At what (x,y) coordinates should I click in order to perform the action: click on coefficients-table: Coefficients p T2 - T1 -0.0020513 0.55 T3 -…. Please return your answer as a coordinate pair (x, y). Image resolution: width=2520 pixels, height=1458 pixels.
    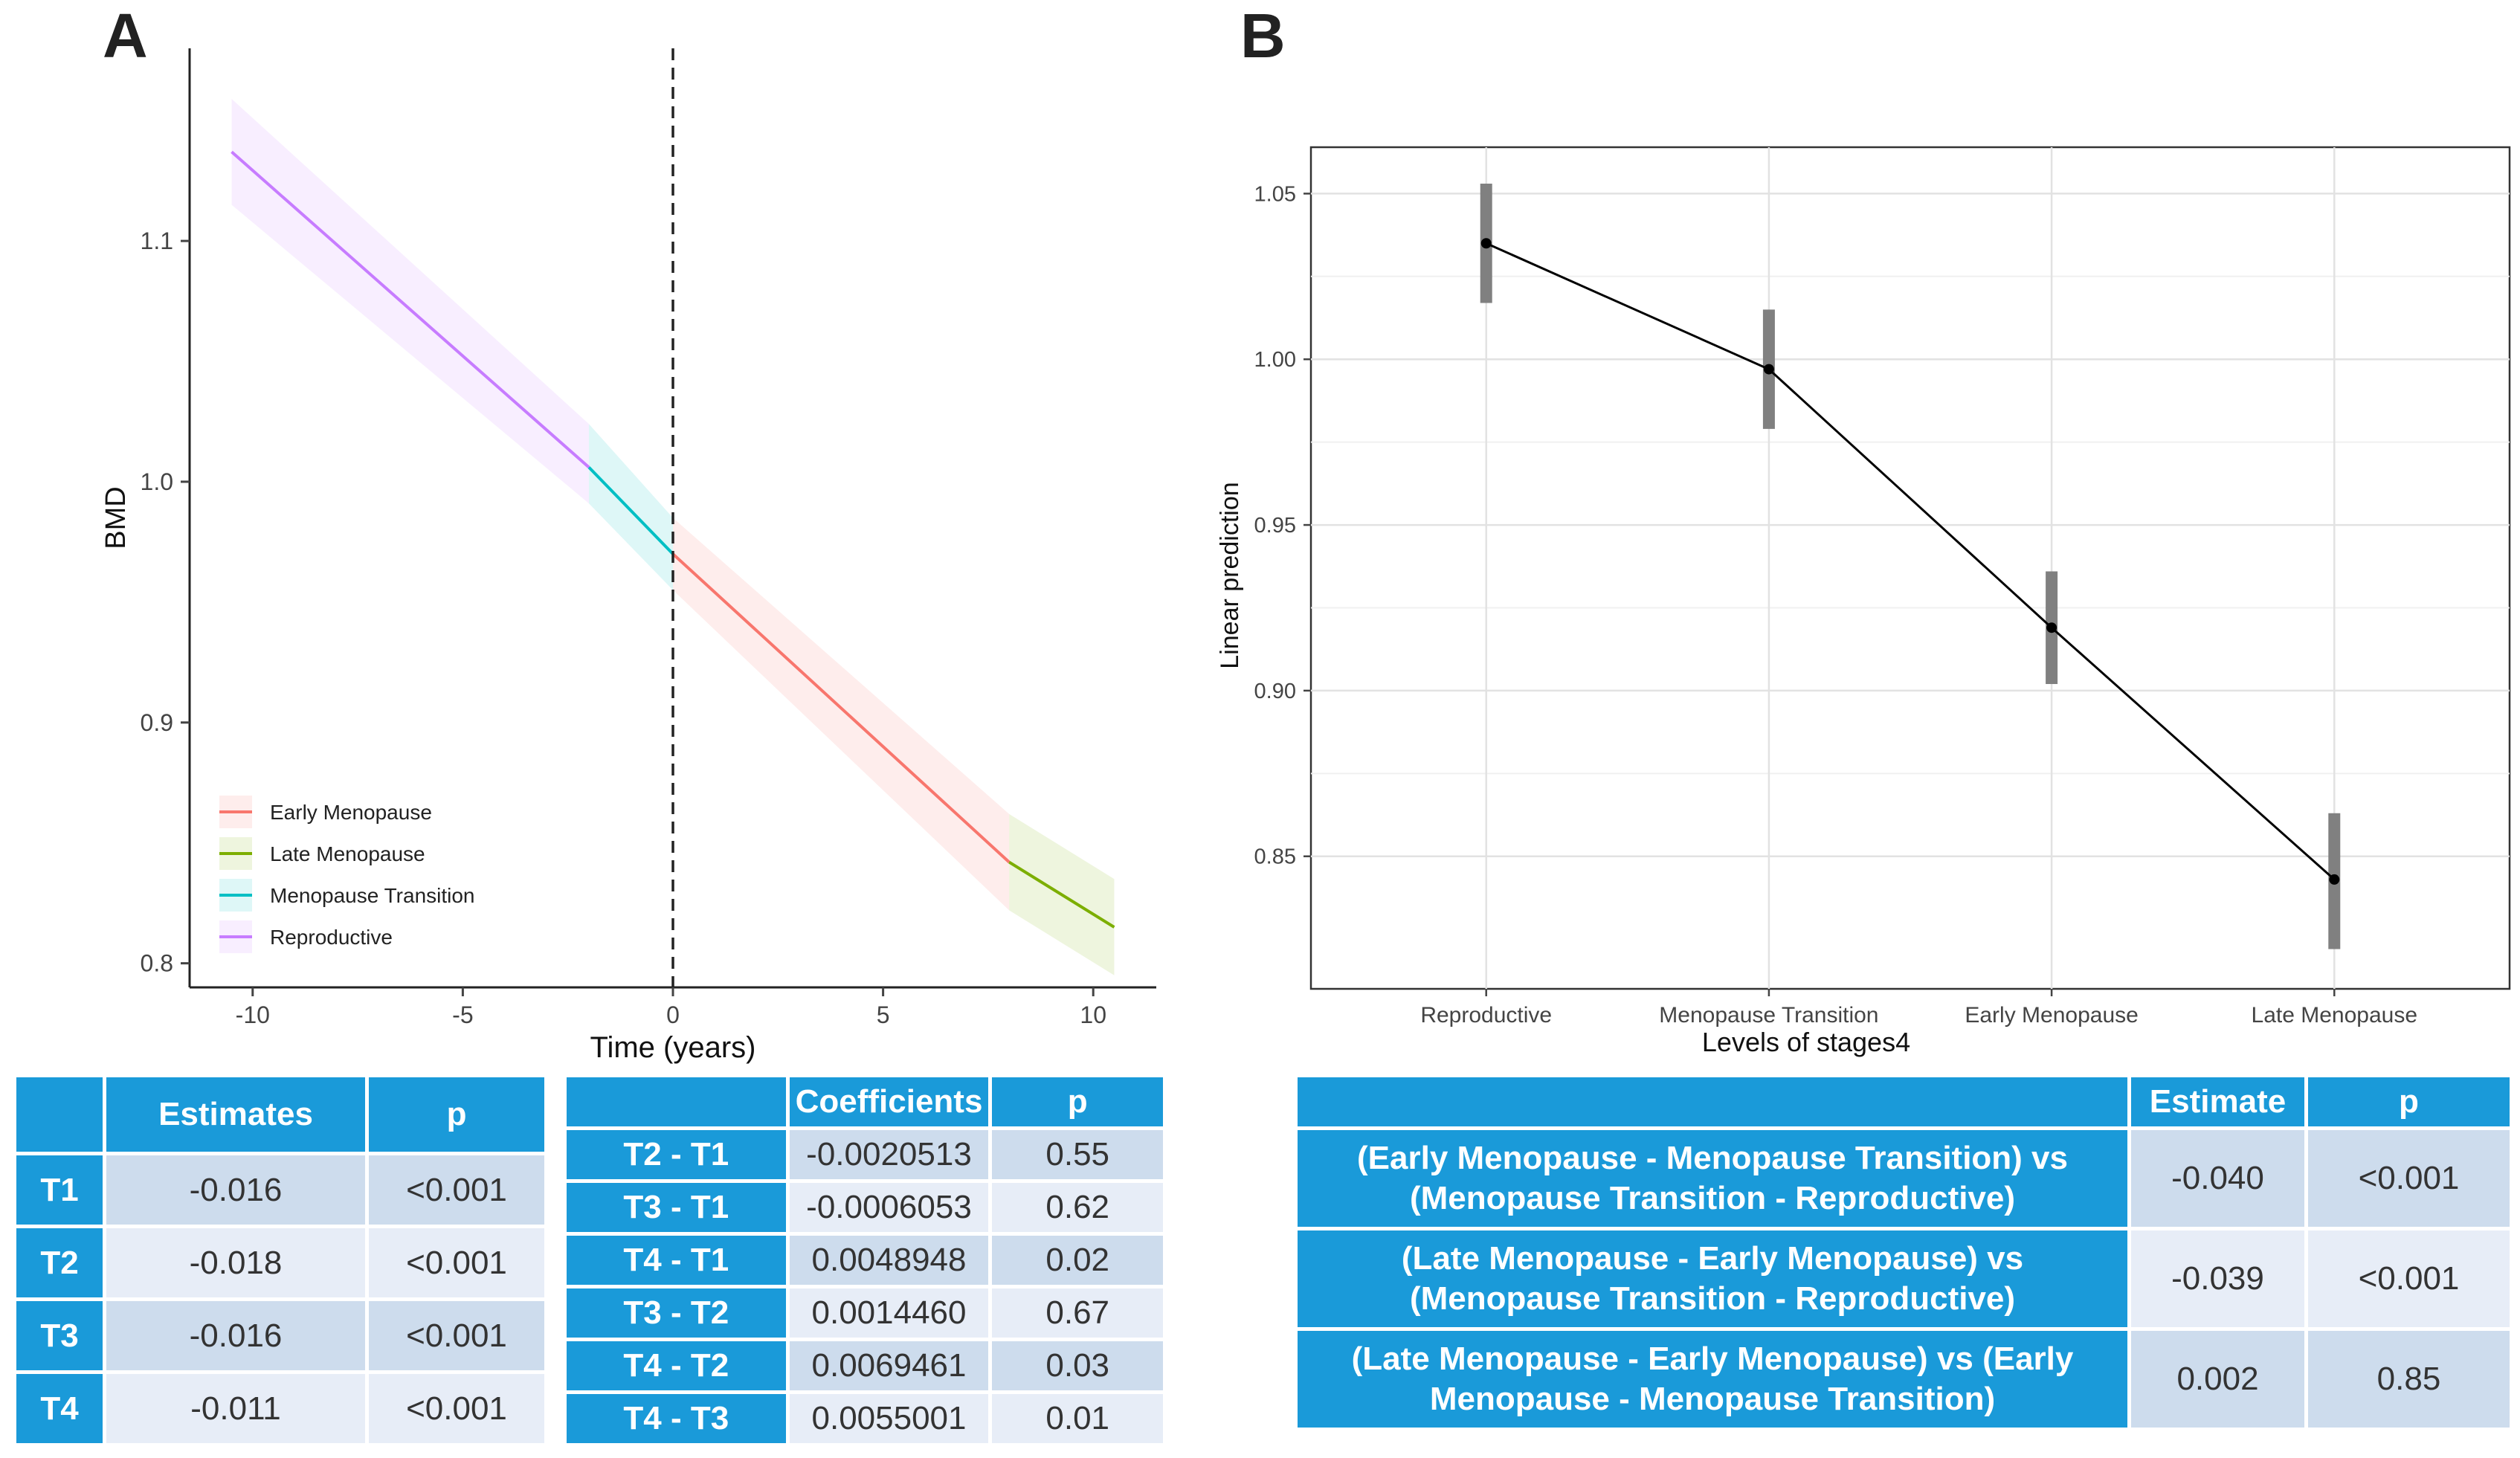
    Looking at the image, I should click on (865, 1260).